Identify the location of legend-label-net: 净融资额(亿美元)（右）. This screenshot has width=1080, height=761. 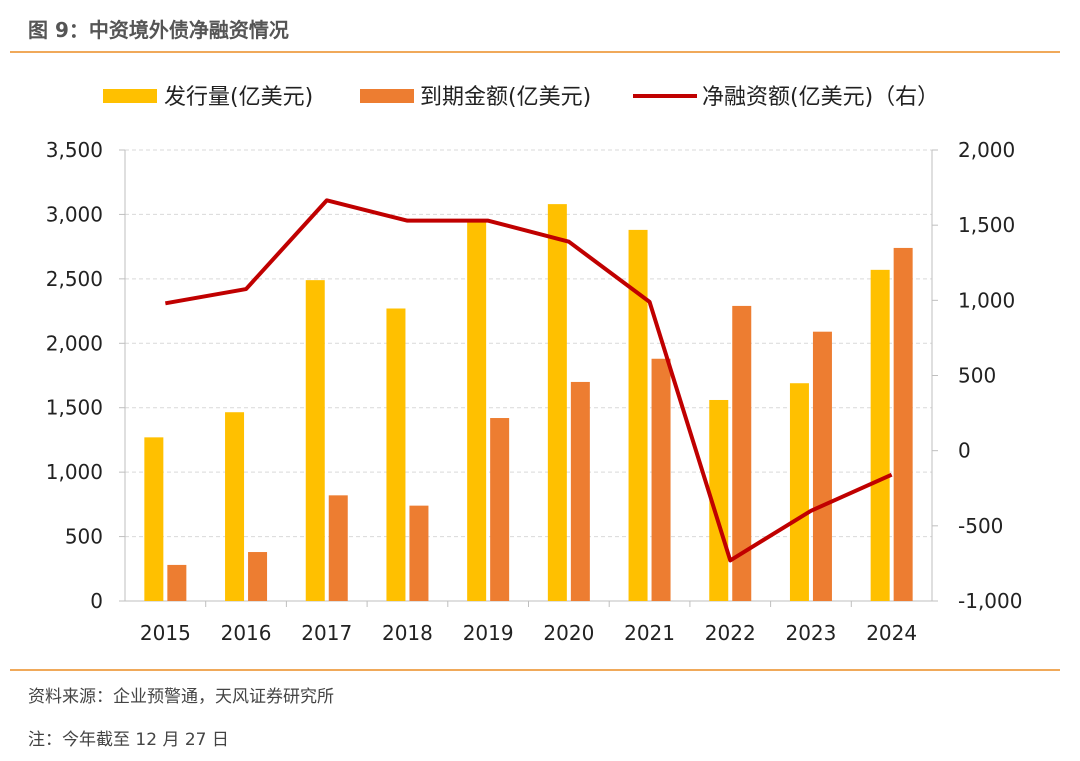
(820, 97).